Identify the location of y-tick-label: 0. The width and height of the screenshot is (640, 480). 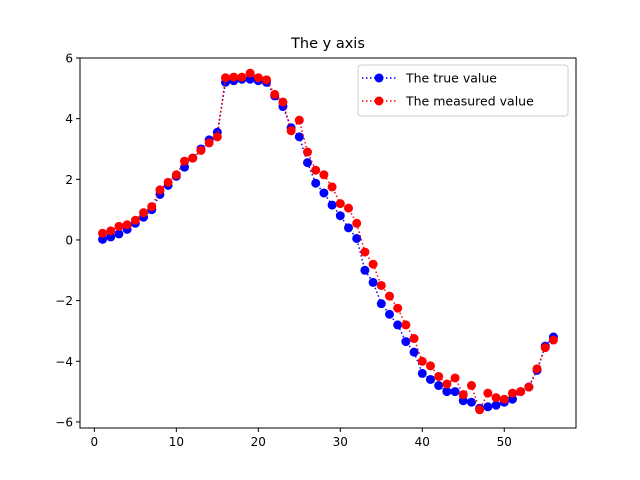
(69, 240).